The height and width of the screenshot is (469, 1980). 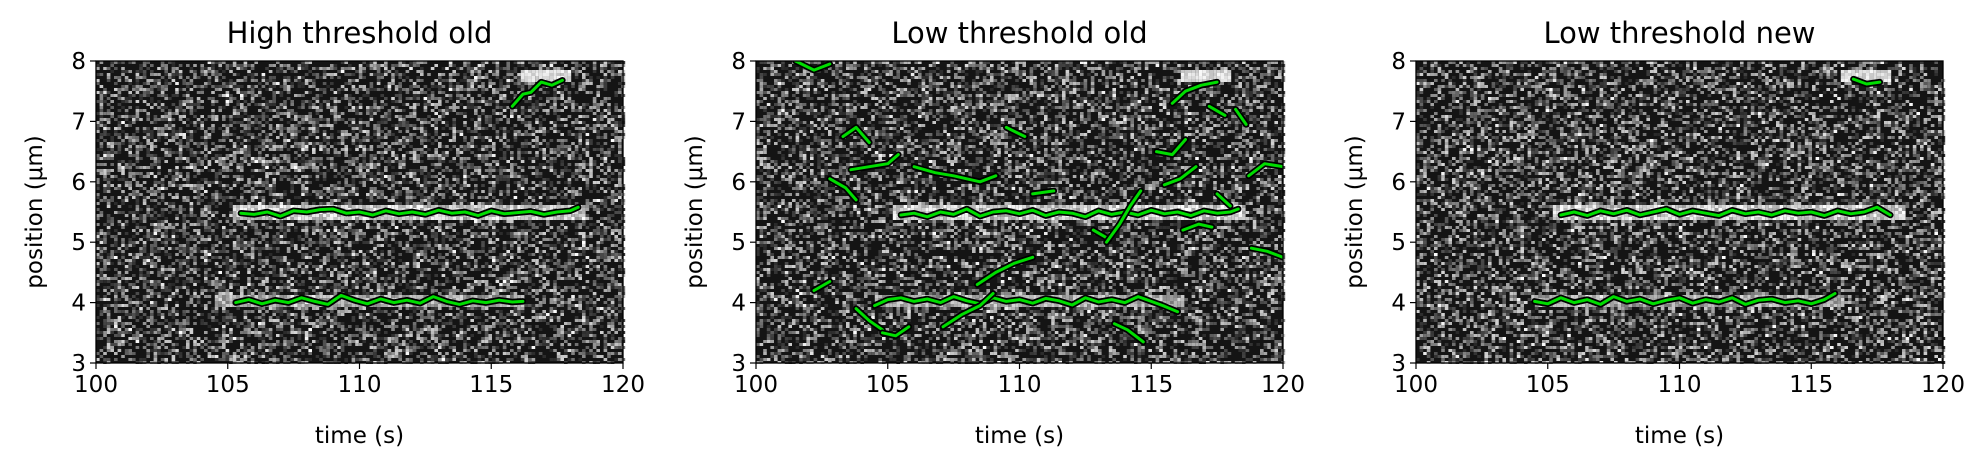 What do you see at coordinates (360, 33) in the screenshot?
I see `chart-title: High threshold old` at bounding box center [360, 33].